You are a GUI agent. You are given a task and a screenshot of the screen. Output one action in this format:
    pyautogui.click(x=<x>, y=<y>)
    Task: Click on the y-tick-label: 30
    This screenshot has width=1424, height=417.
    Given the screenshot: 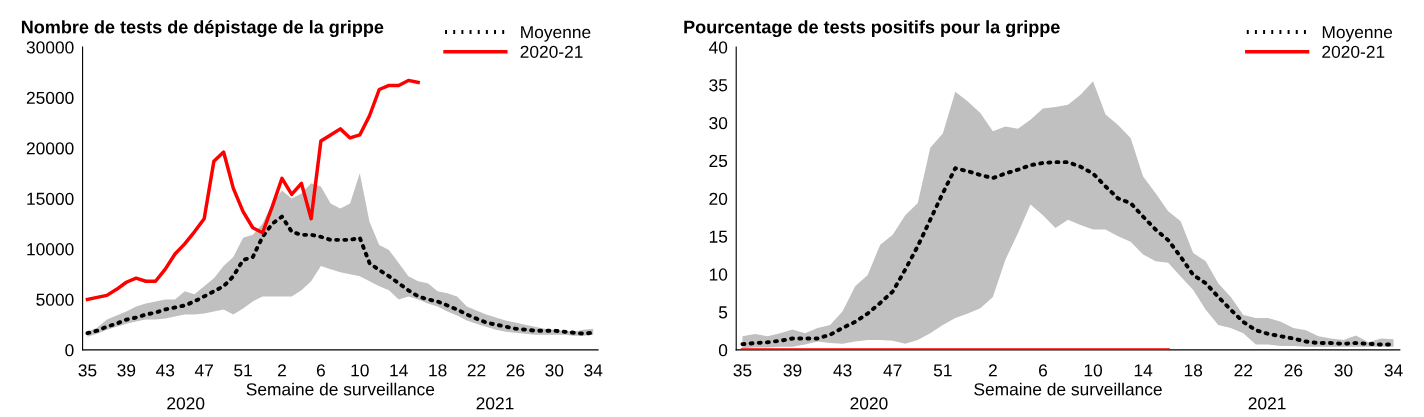 What is the action you would take?
    pyautogui.click(x=718, y=123)
    